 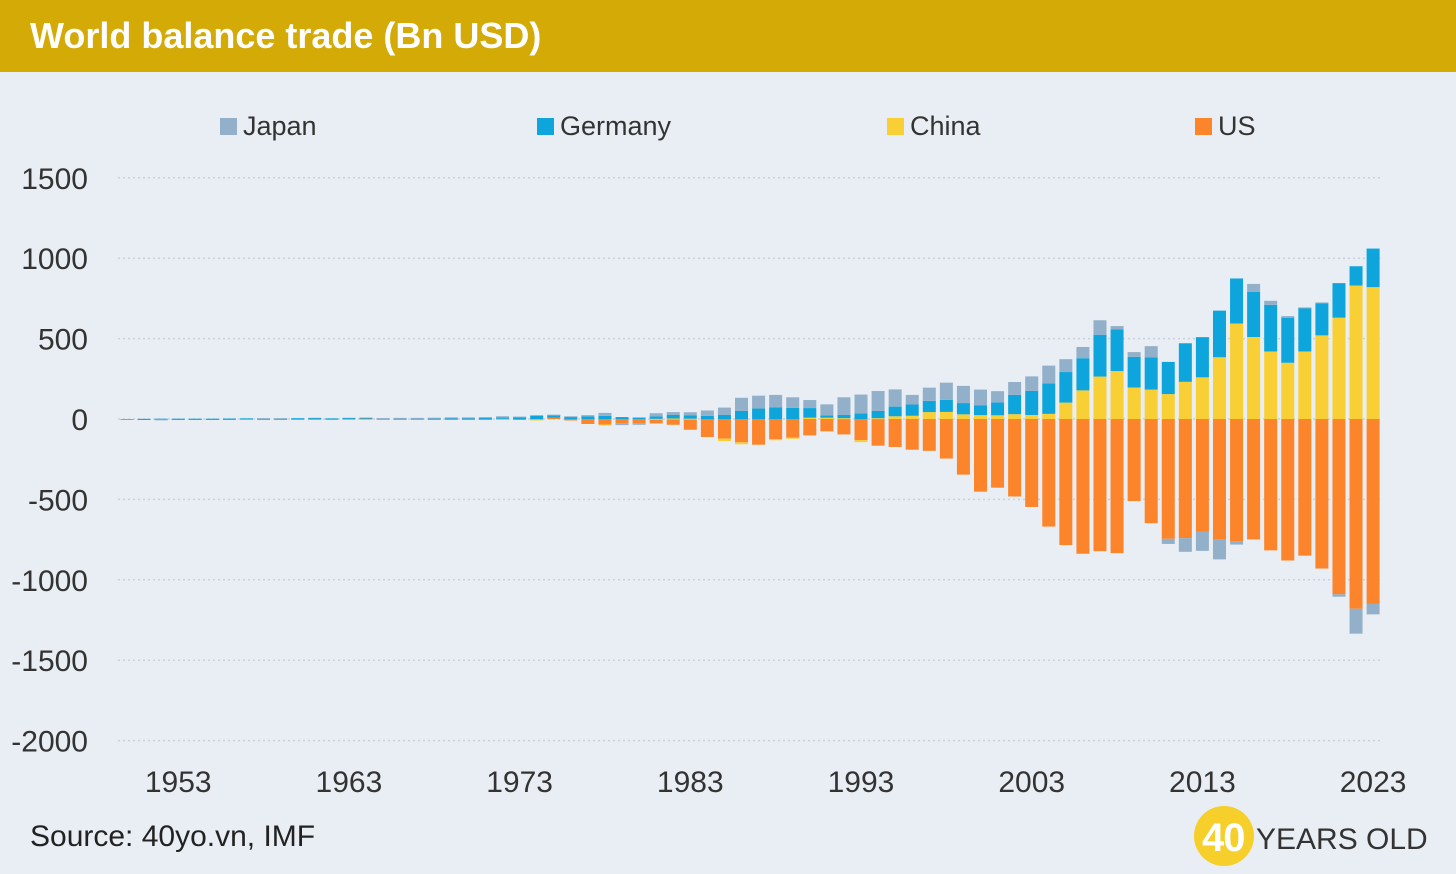 What do you see at coordinates (1015, 388) in the screenshot?
I see `bar-japan-2002` at bounding box center [1015, 388].